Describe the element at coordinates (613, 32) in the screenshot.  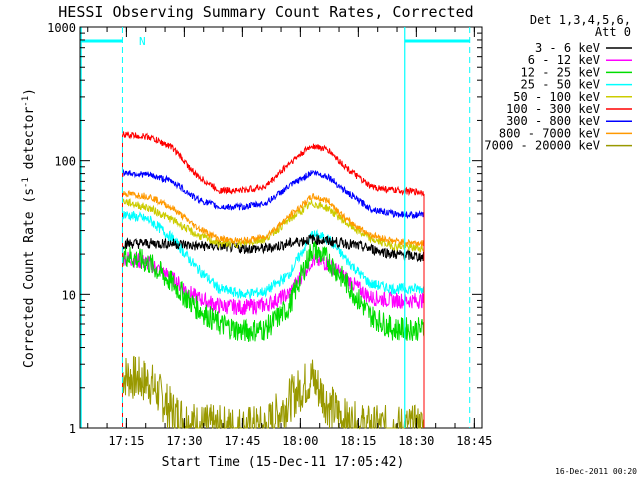
I see `legend-header-line-2: Att 0` at that location.